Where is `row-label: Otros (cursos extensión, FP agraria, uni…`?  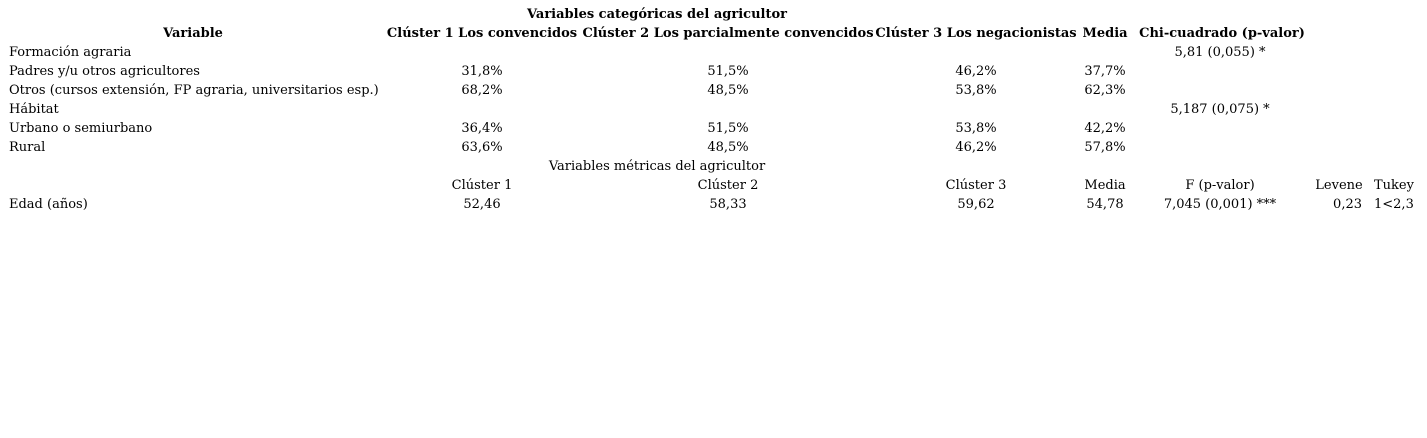
row-label: Otros (cursos extensión, FP agraria, uni… is located at coordinates (194, 90).